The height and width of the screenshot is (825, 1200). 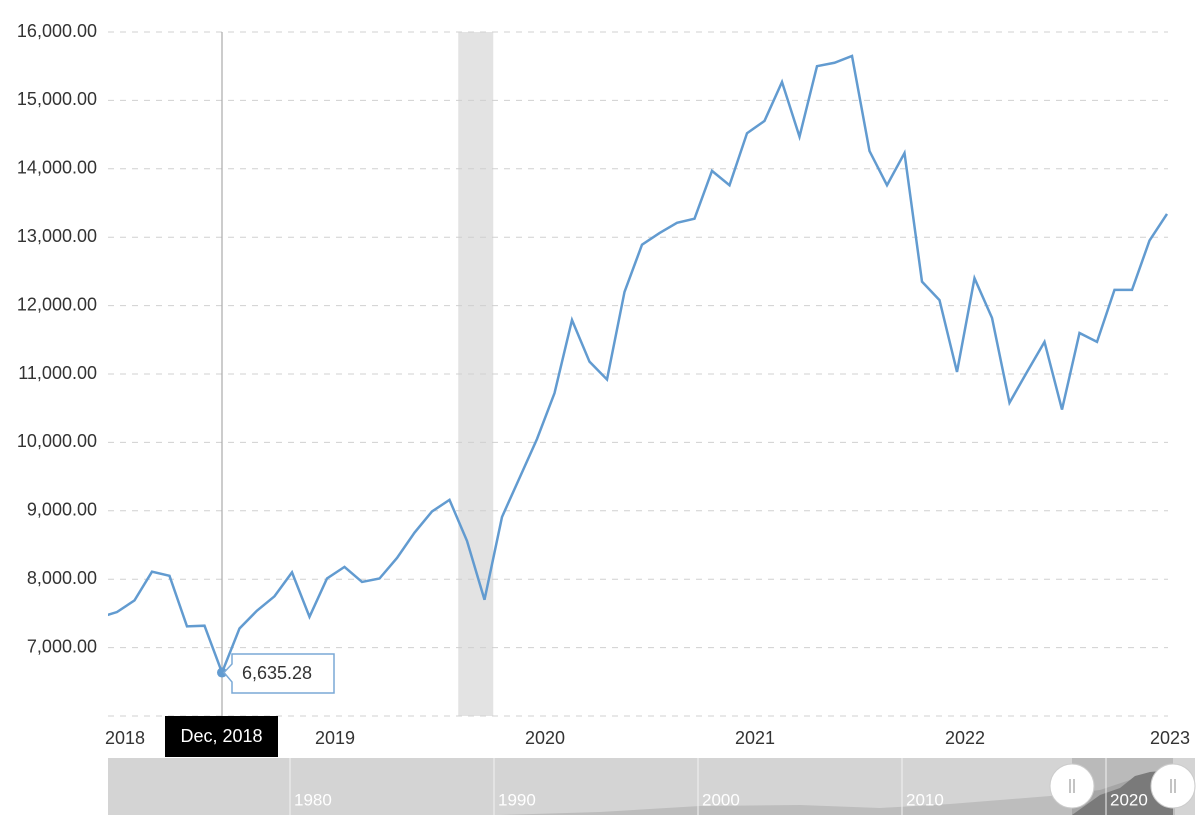 What do you see at coordinates (57, 373) in the screenshot?
I see `y-tick-label: 11,000.00` at bounding box center [57, 373].